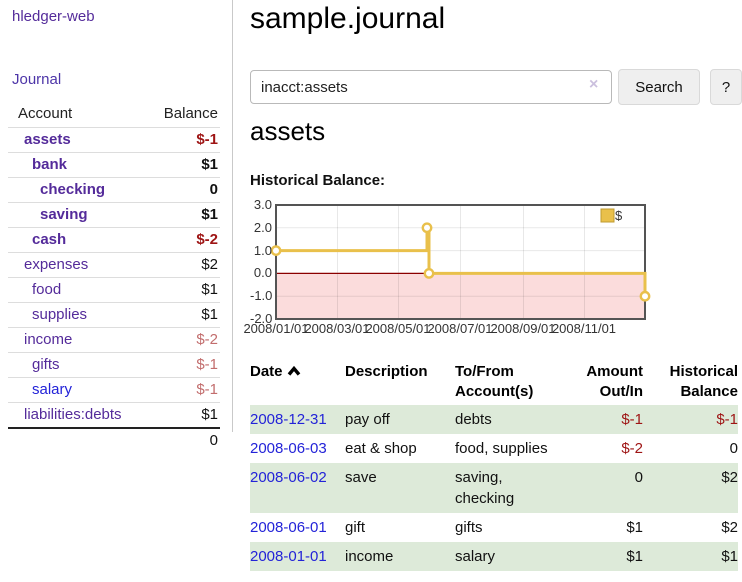  I want to click on x-axis-label: 2008/09/01, so click(523, 328).